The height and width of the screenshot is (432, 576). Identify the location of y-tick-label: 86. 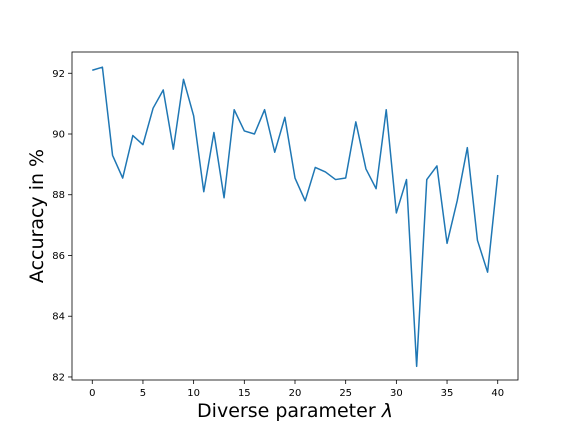
(58, 256).